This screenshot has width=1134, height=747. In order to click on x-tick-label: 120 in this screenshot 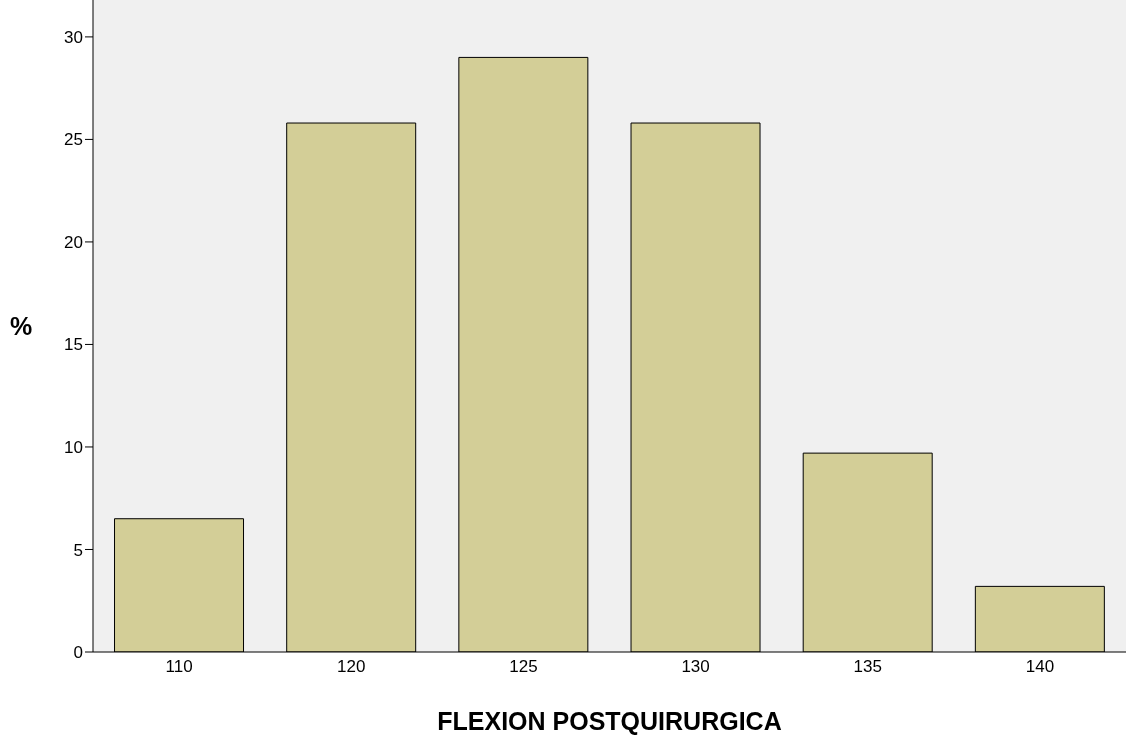, I will do `click(351, 667)`.